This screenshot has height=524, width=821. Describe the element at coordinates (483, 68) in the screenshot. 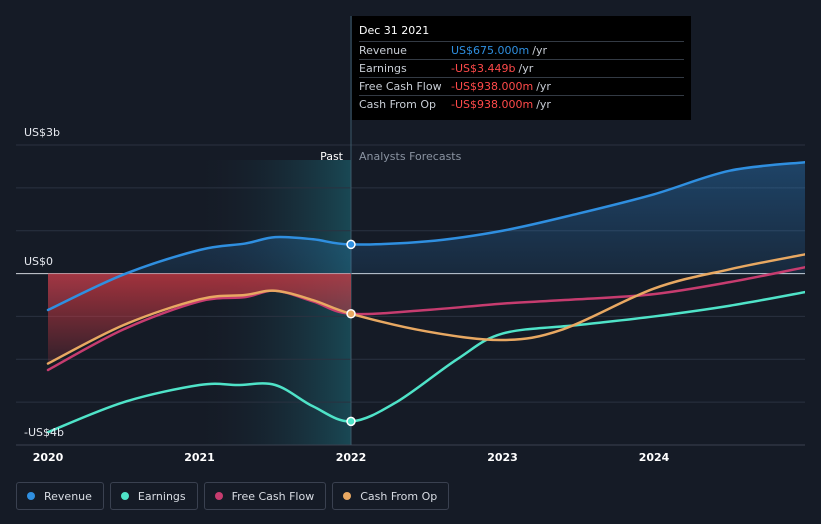

I see `tooltip-value: -US$3.449b` at that location.